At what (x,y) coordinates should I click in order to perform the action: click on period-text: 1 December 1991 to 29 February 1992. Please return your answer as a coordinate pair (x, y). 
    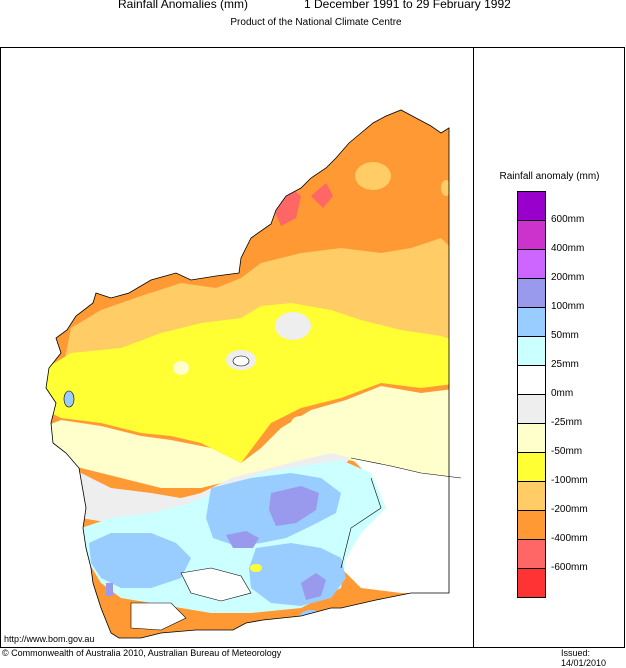
    Looking at the image, I should click on (407, 5).